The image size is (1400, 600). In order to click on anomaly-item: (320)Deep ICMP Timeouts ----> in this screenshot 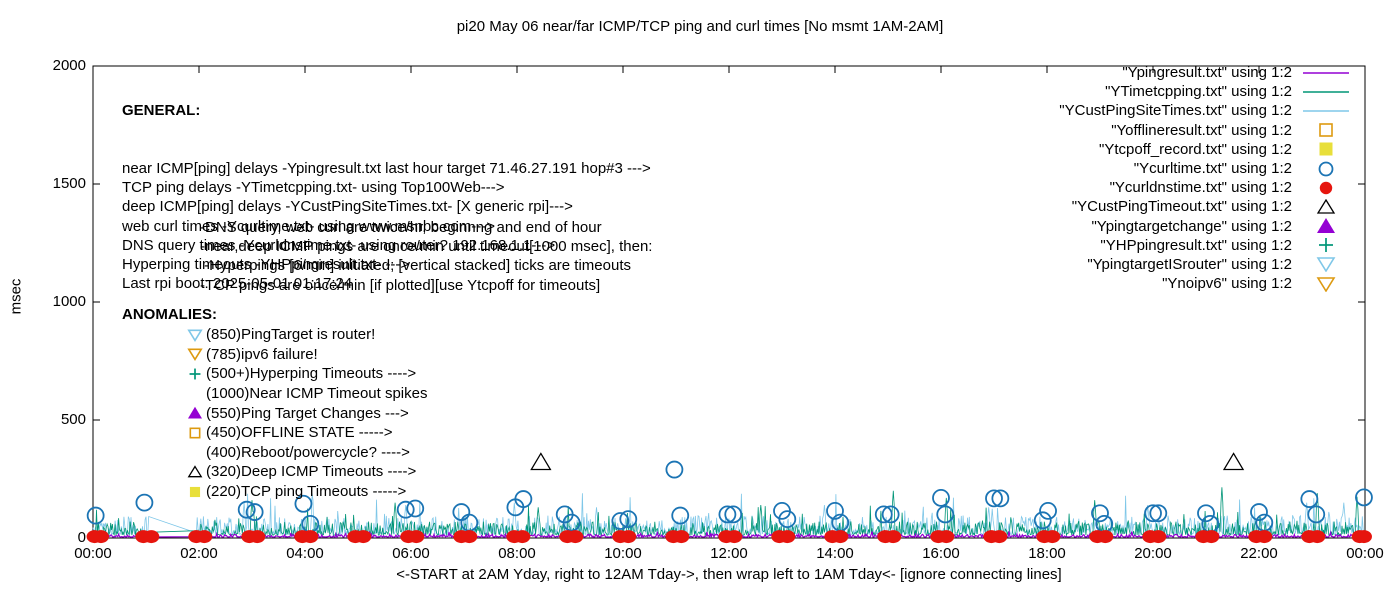, I will do `click(306, 472)`.